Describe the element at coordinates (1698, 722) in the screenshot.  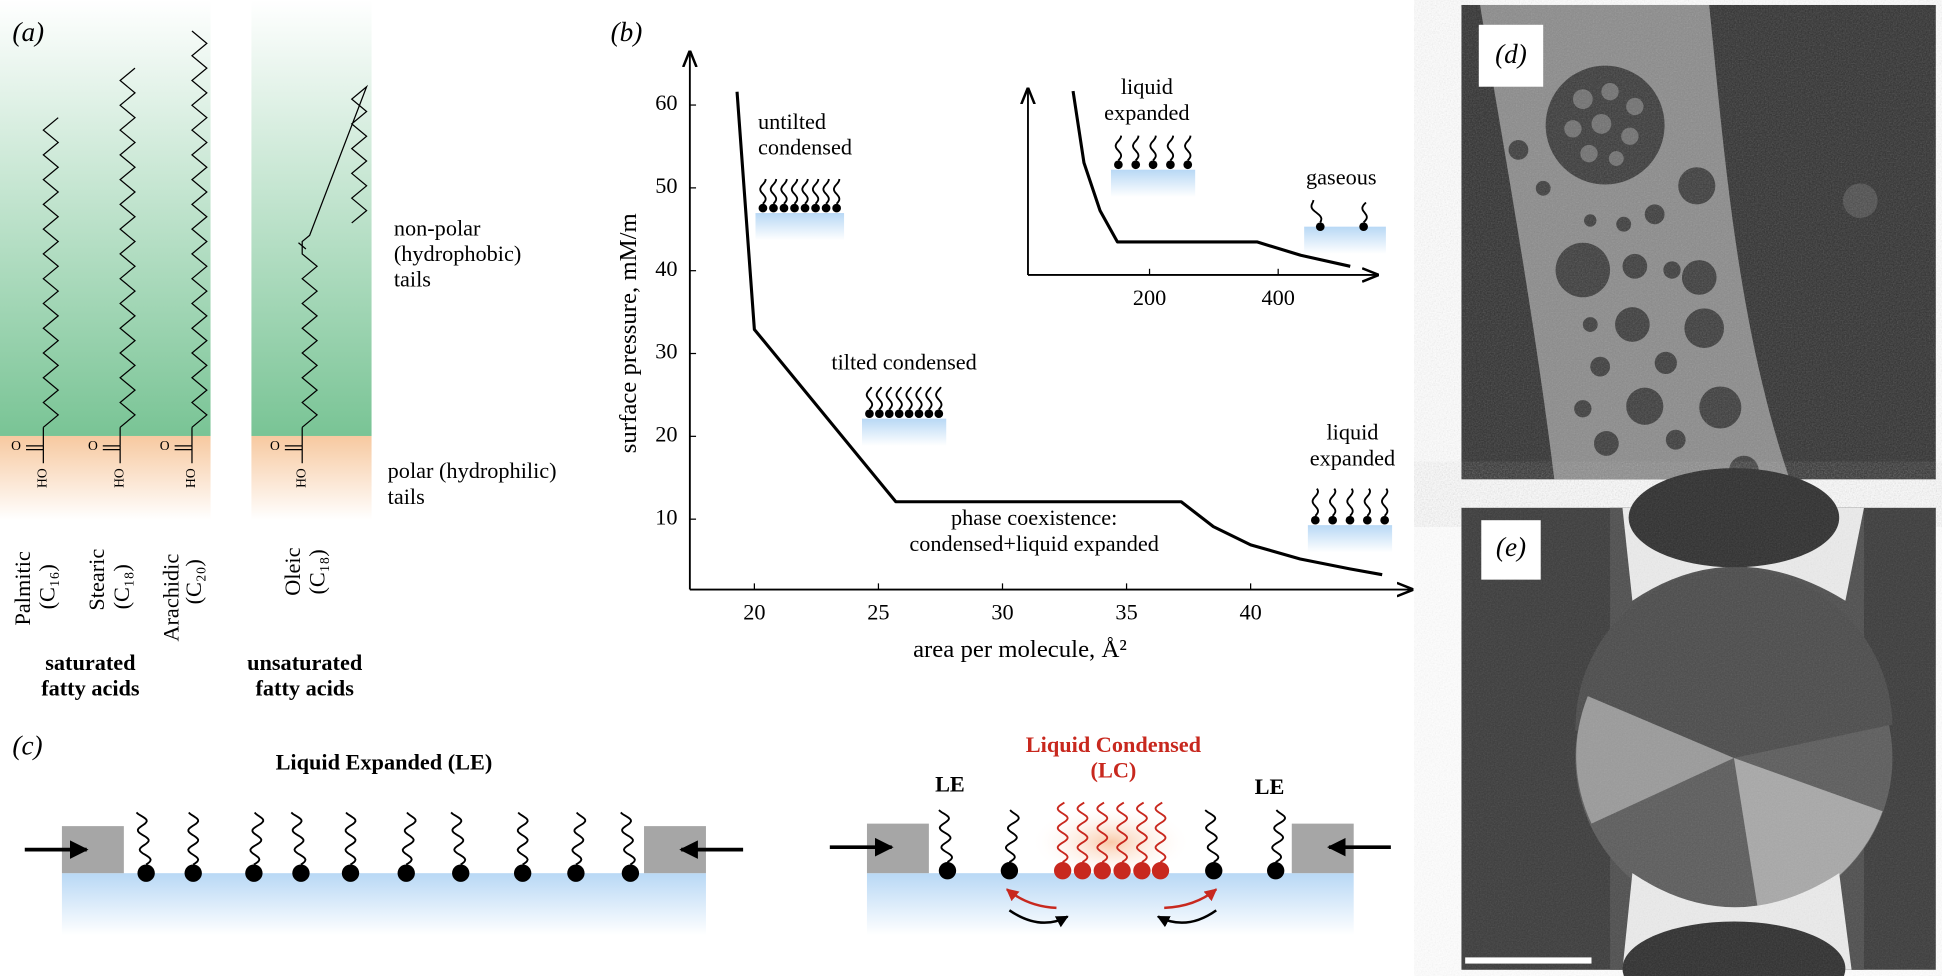
I see `micrograph-e: (e)` at that location.